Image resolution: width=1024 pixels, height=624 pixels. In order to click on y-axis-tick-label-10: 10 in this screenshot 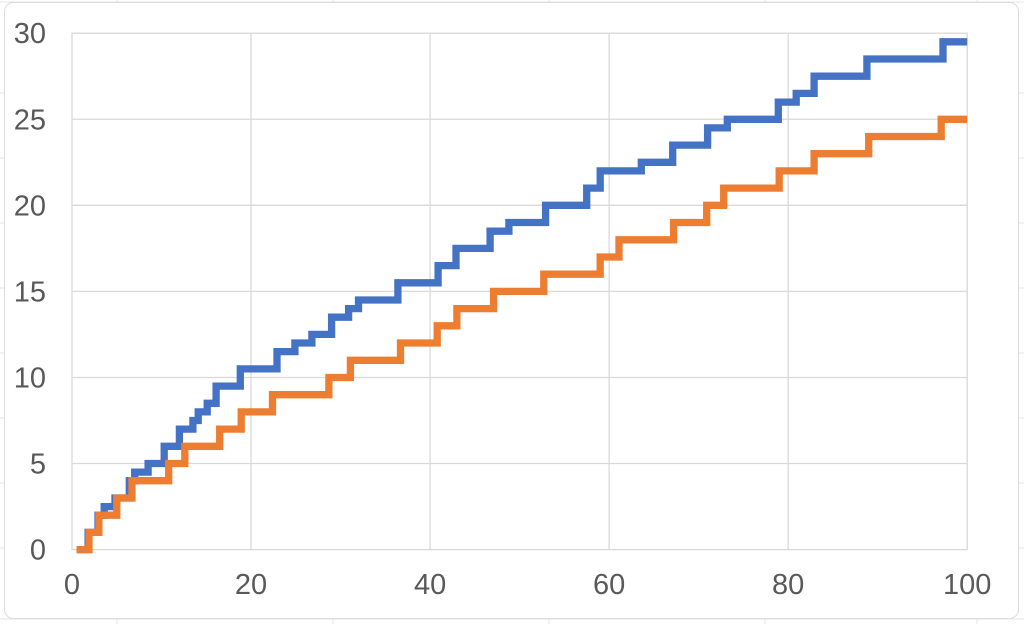, I will do `click(30, 378)`.